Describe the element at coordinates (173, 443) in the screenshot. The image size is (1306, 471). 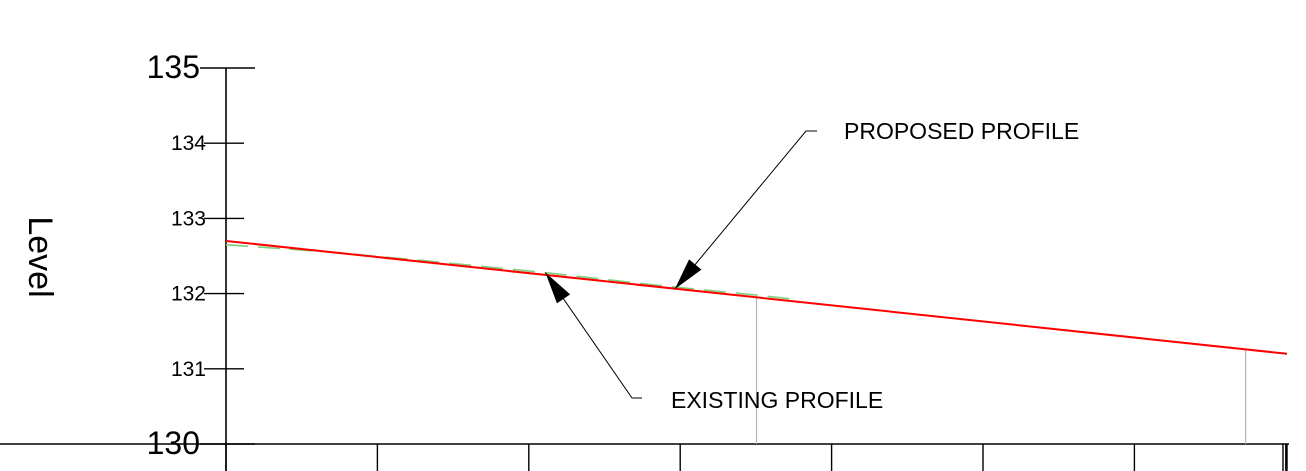
I see `y-tick-label: 130` at that location.